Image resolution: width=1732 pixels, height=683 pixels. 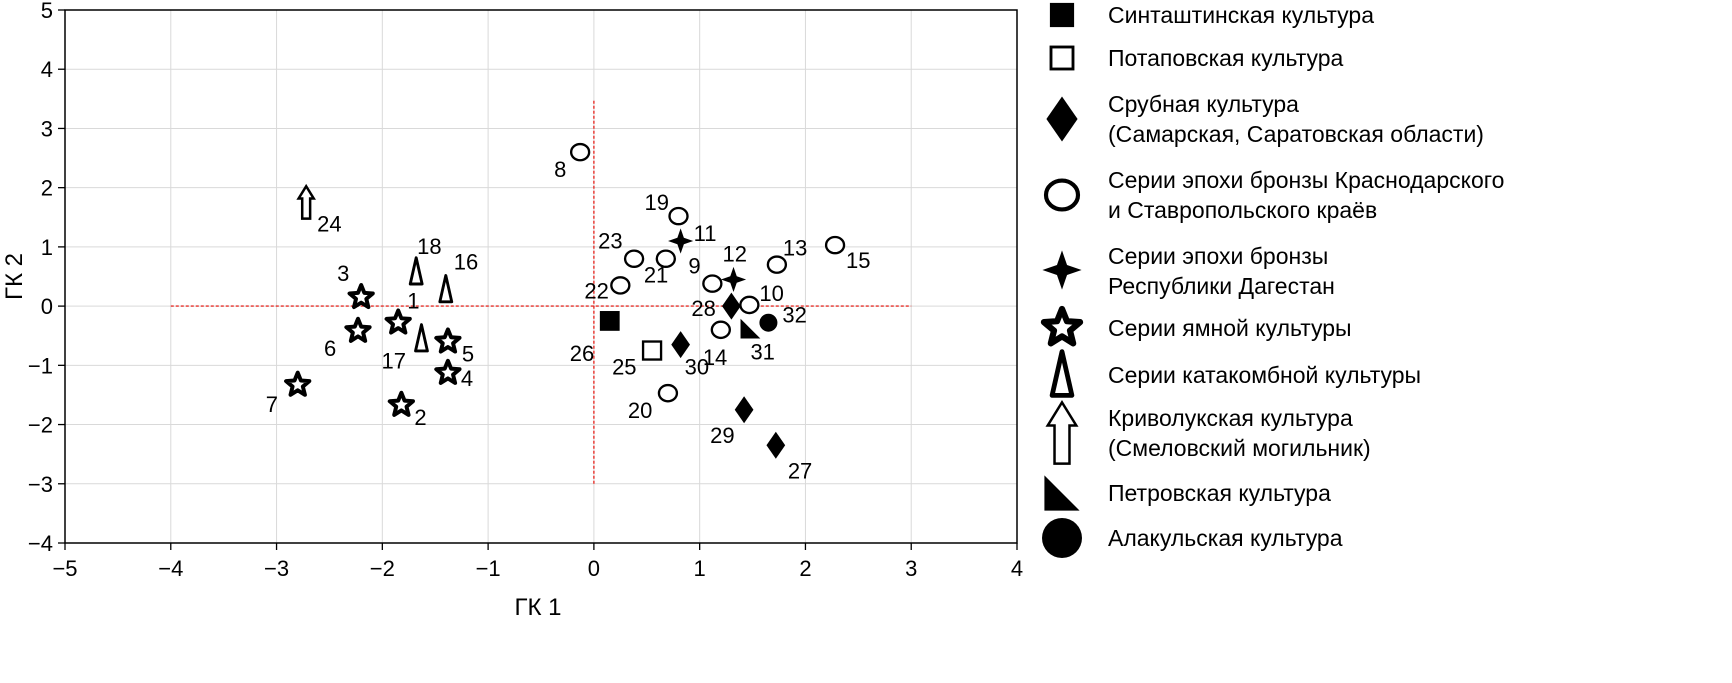 What do you see at coordinates (1242, 210) in the screenshot?
I see `legend-entry-label: и Ставропольского краёв` at bounding box center [1242, 210].